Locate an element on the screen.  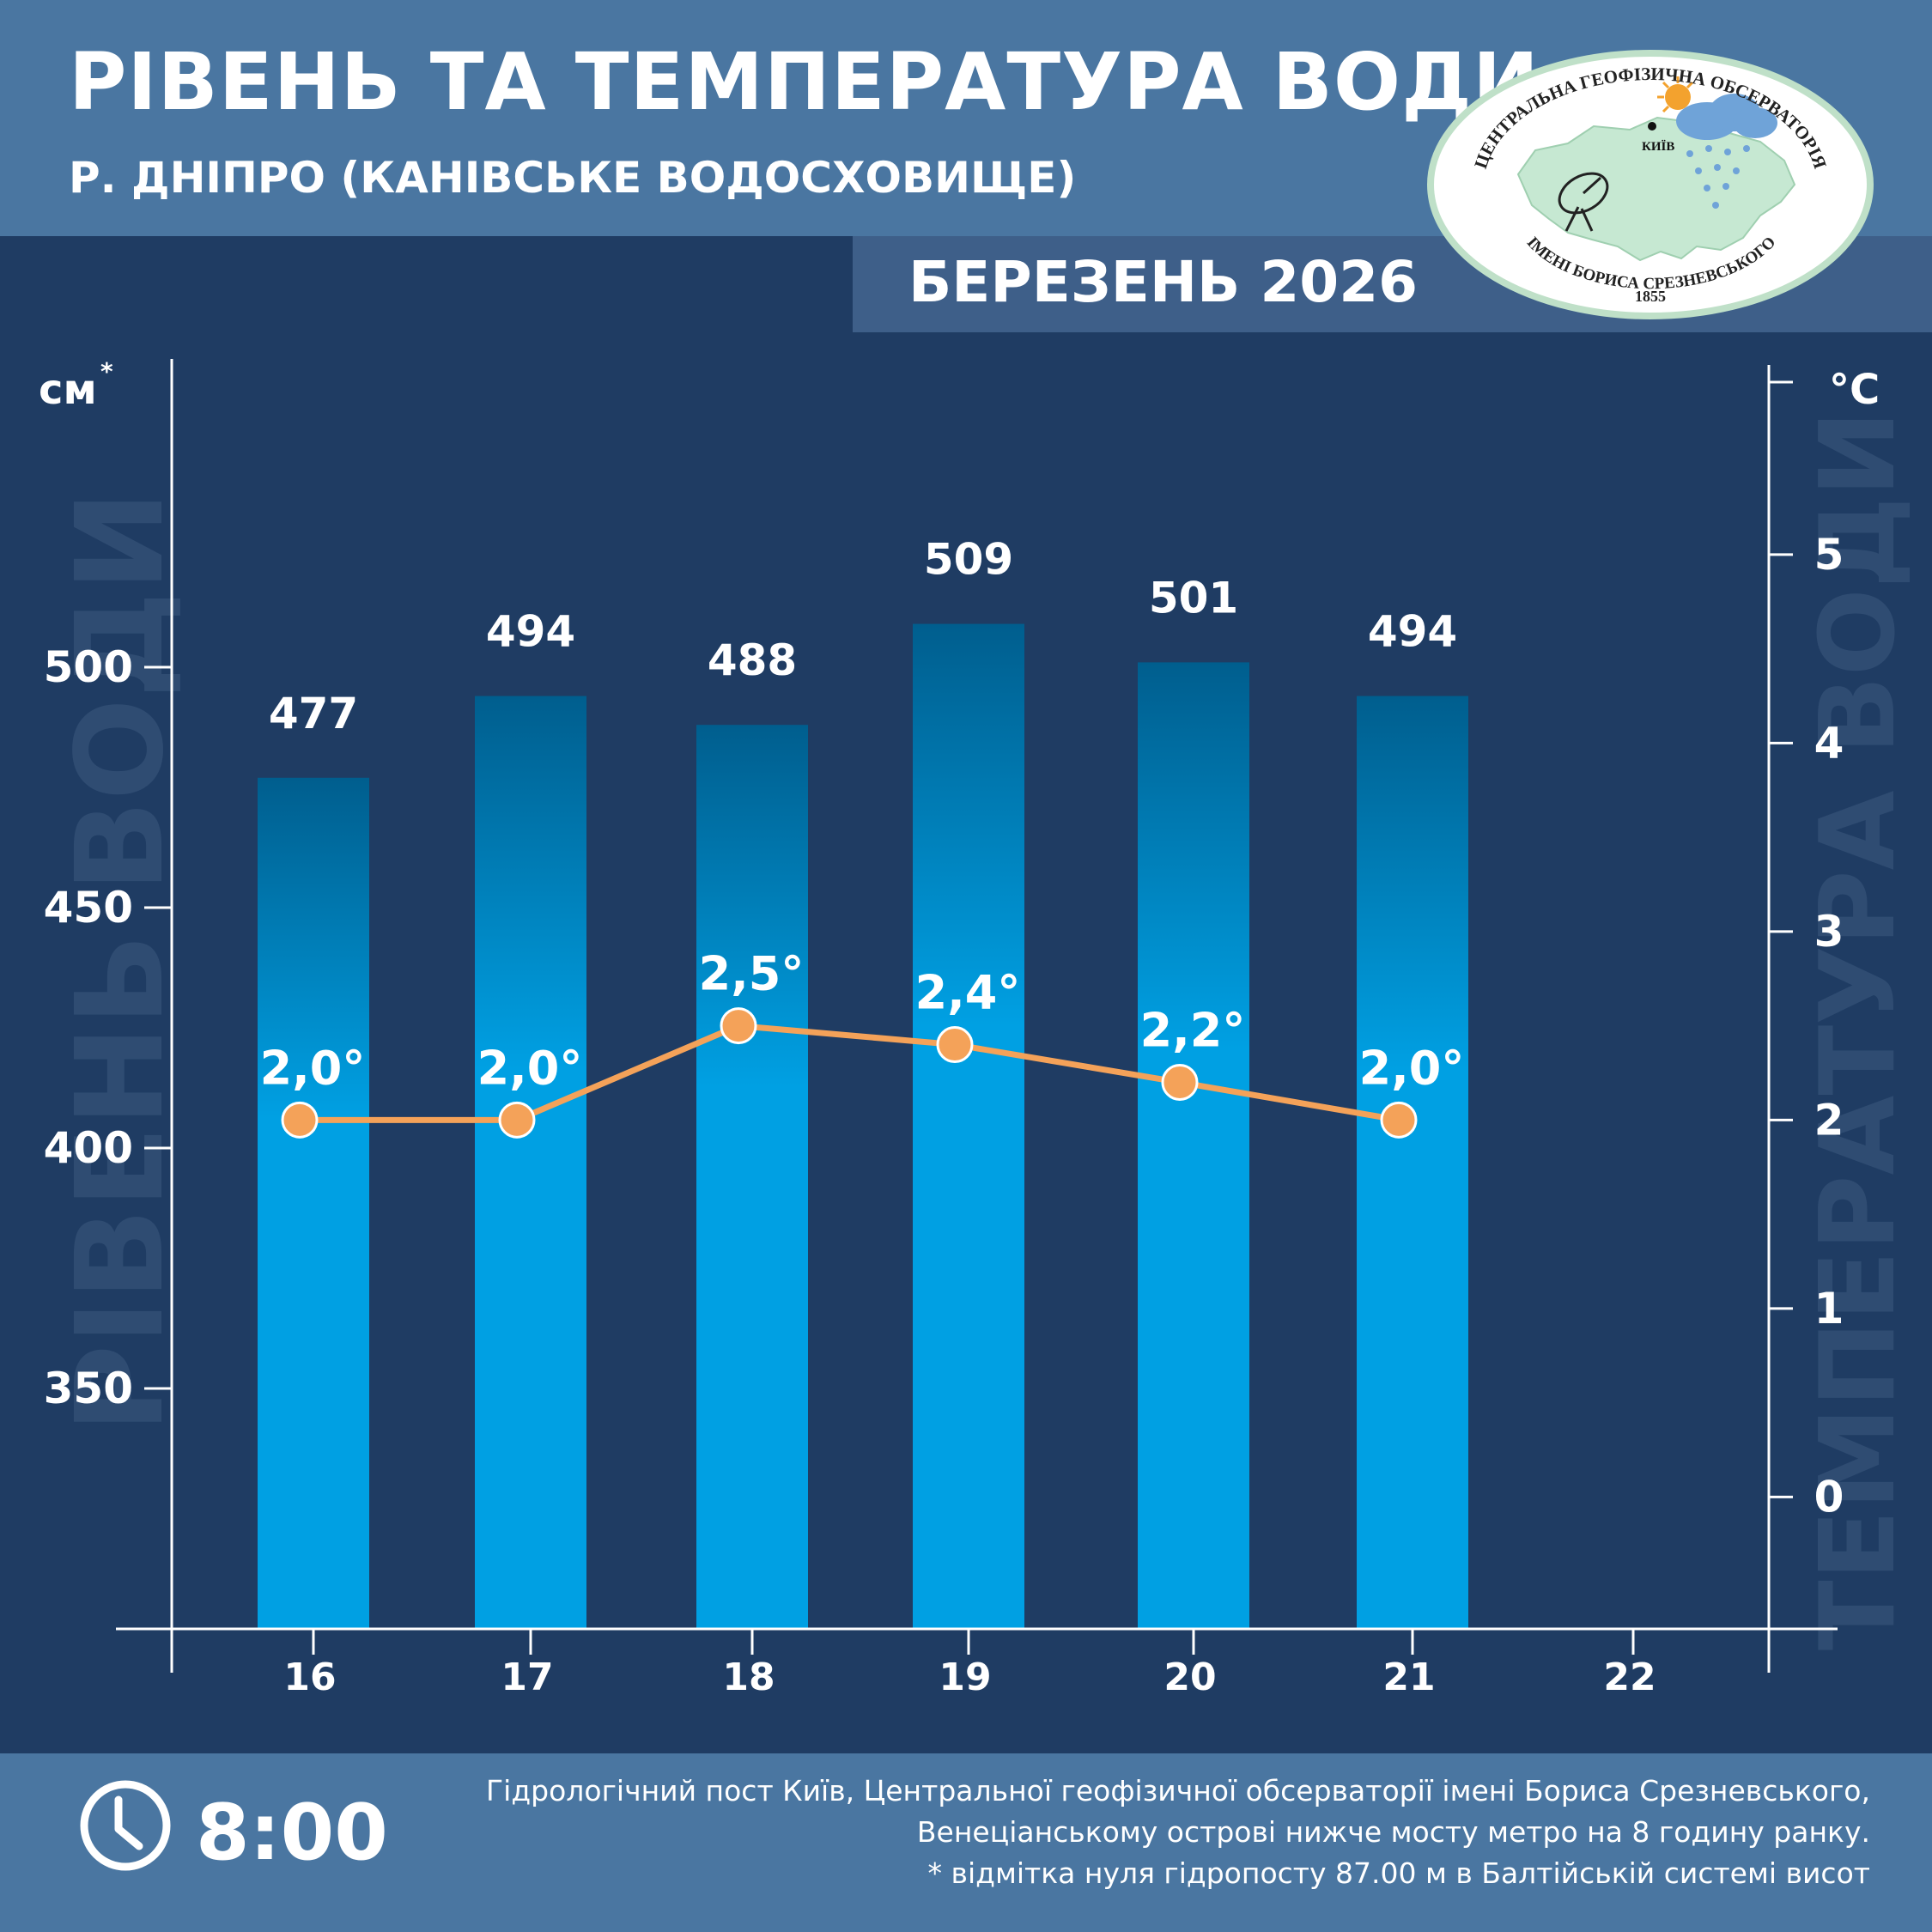
temperature-label-16: 2,0° is located at coordinates (313, 1068).